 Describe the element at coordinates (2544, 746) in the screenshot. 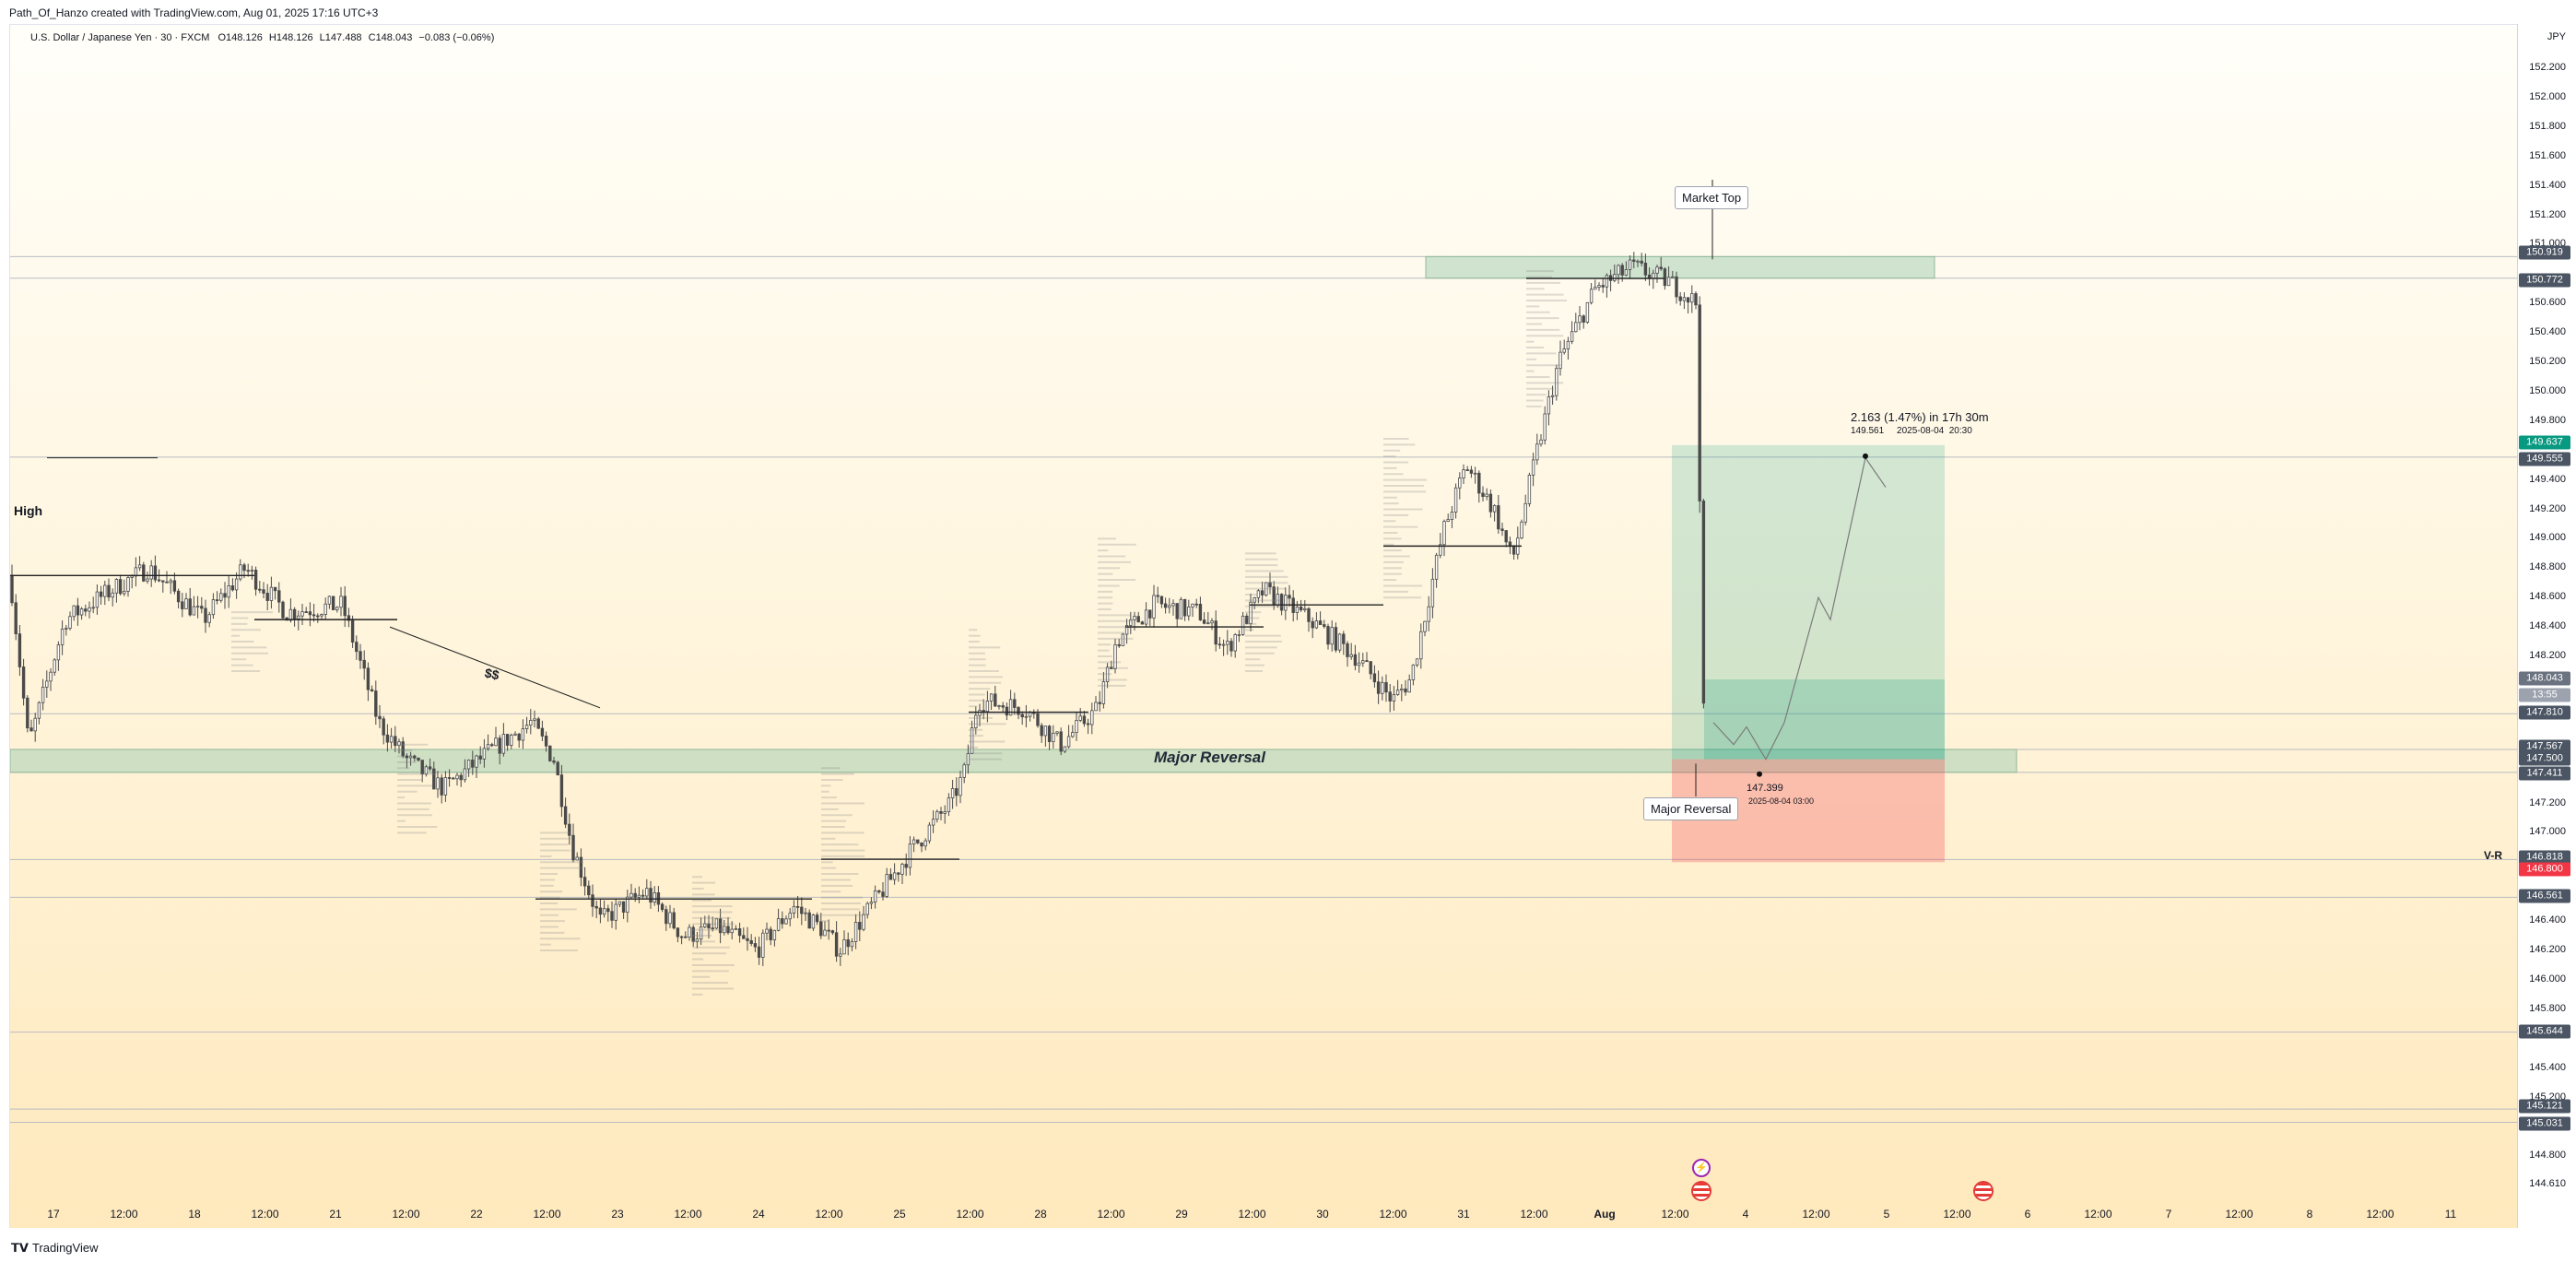

I see `price-label: 147.567` at that location.